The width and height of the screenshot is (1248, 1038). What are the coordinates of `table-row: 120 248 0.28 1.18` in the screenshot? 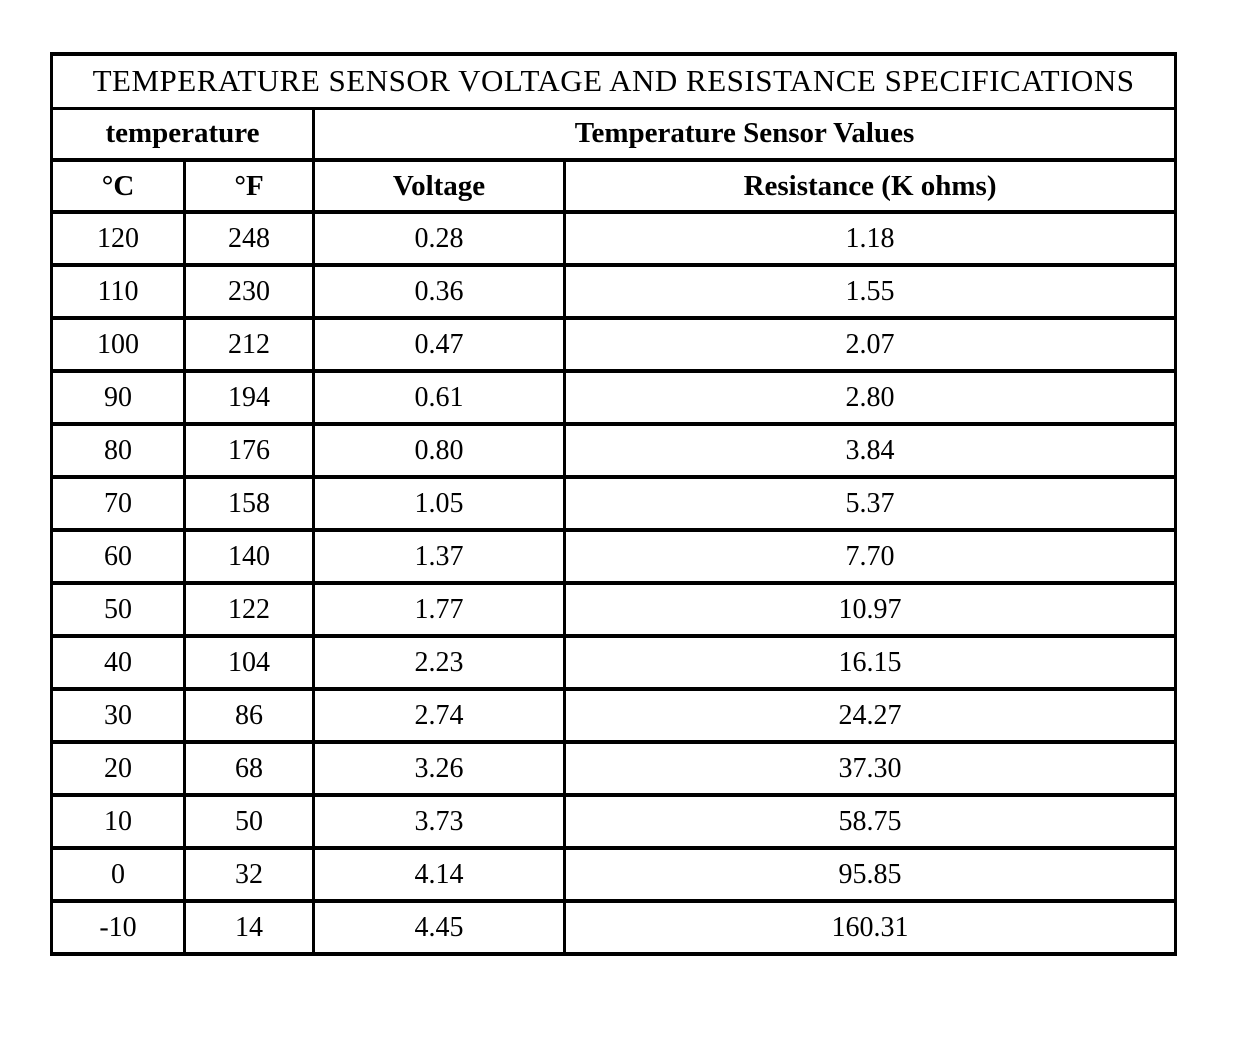 It's located at (614, 238).